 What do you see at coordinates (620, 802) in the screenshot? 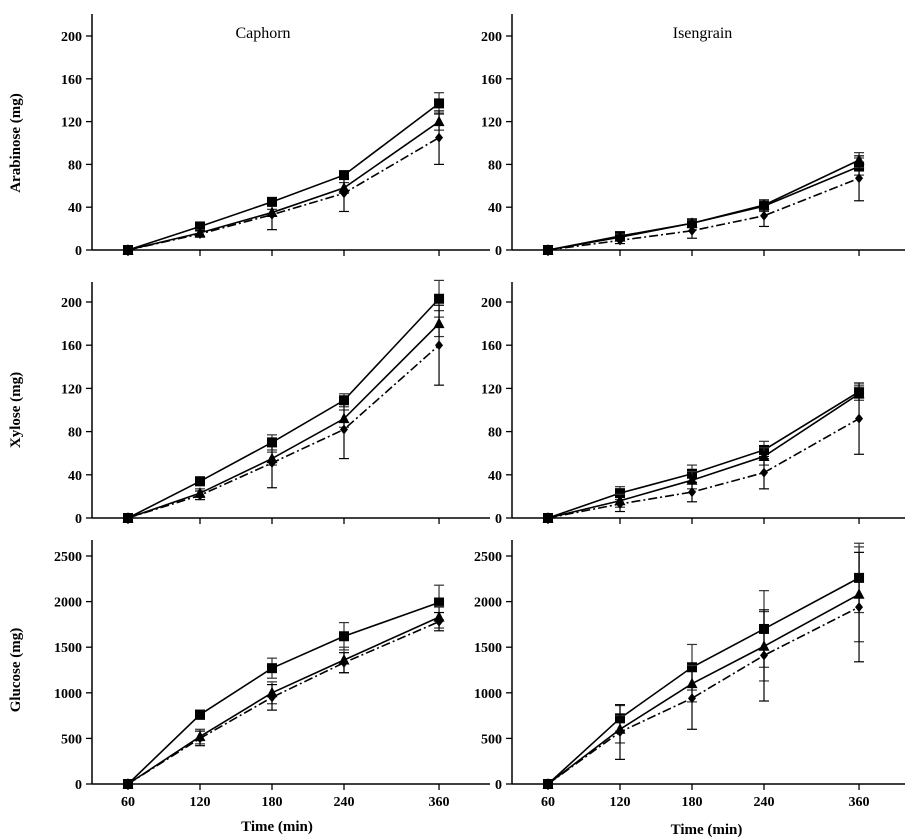
I see `x-tick-label: 120` at bounding box center [620, 802].